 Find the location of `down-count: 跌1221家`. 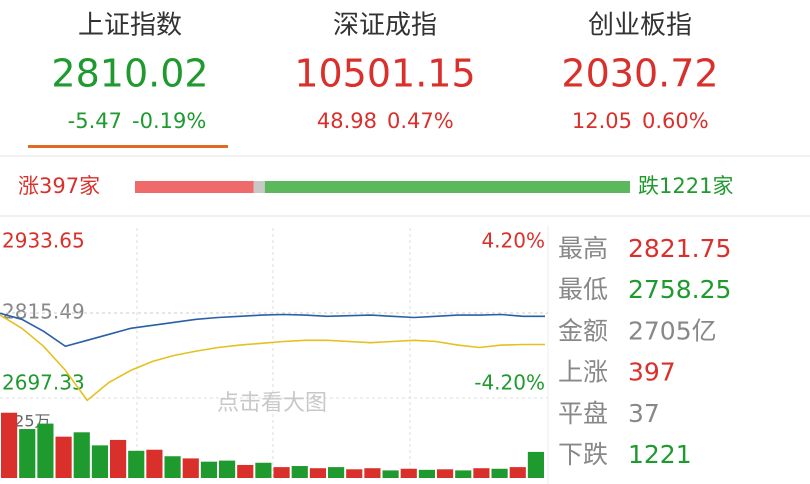

down-count: 跌1221家 is located at coordinates (685, 186).